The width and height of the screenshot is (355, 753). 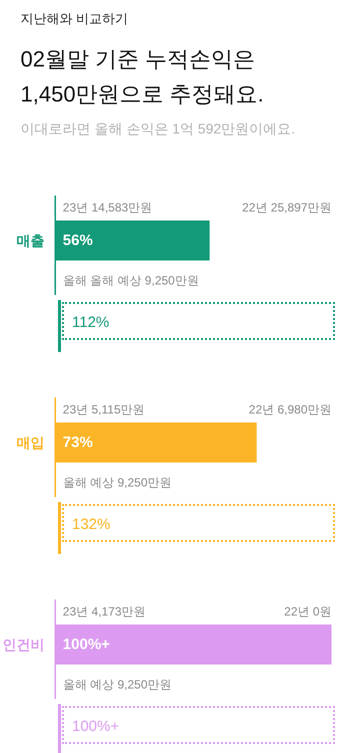 I want to click on annotation: 올해 올해 예상 9,250만원, so click(x=130, y=281).